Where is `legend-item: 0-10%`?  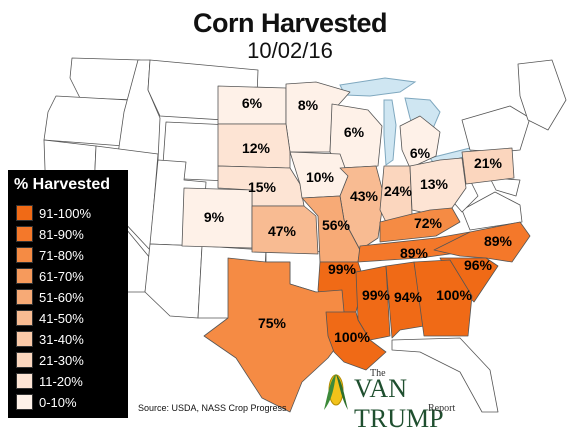
legend-item: 0-10% is located at coordinates (46, 402).